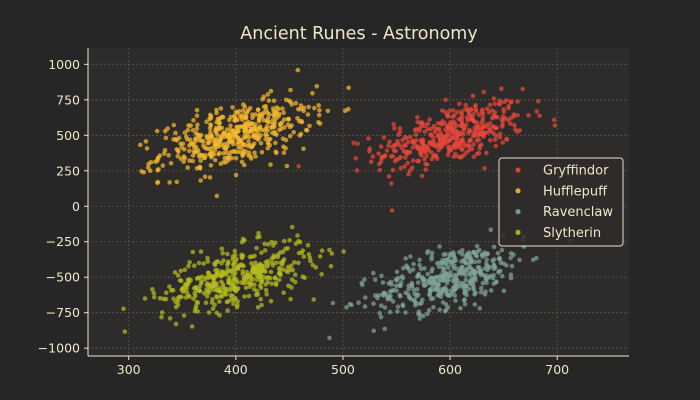 The image size is (700, 400). I want to click on y-tick-label: 250, so click(68, 170).